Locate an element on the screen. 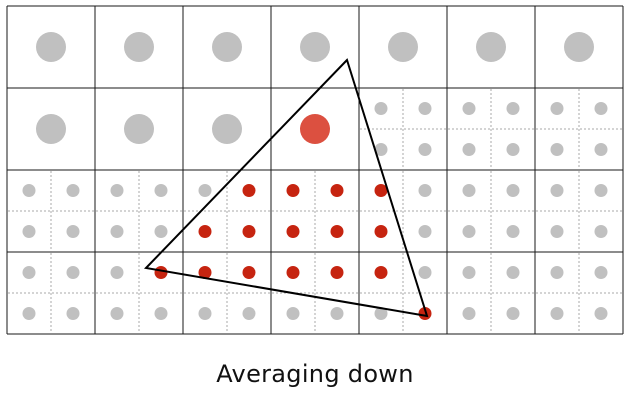  pixel-sample-covered is located at coordinates (315, 129).